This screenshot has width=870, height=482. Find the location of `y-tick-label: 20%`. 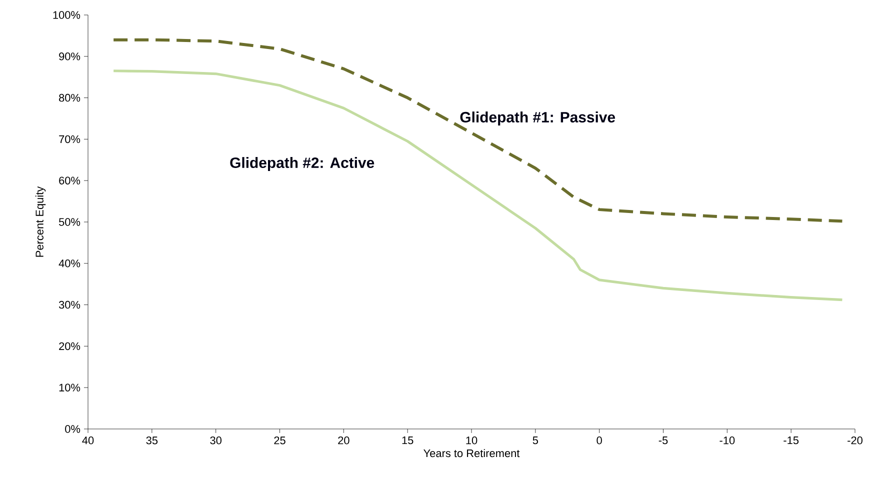

y-tick-label: 20% is located at coordinates (69, 346).